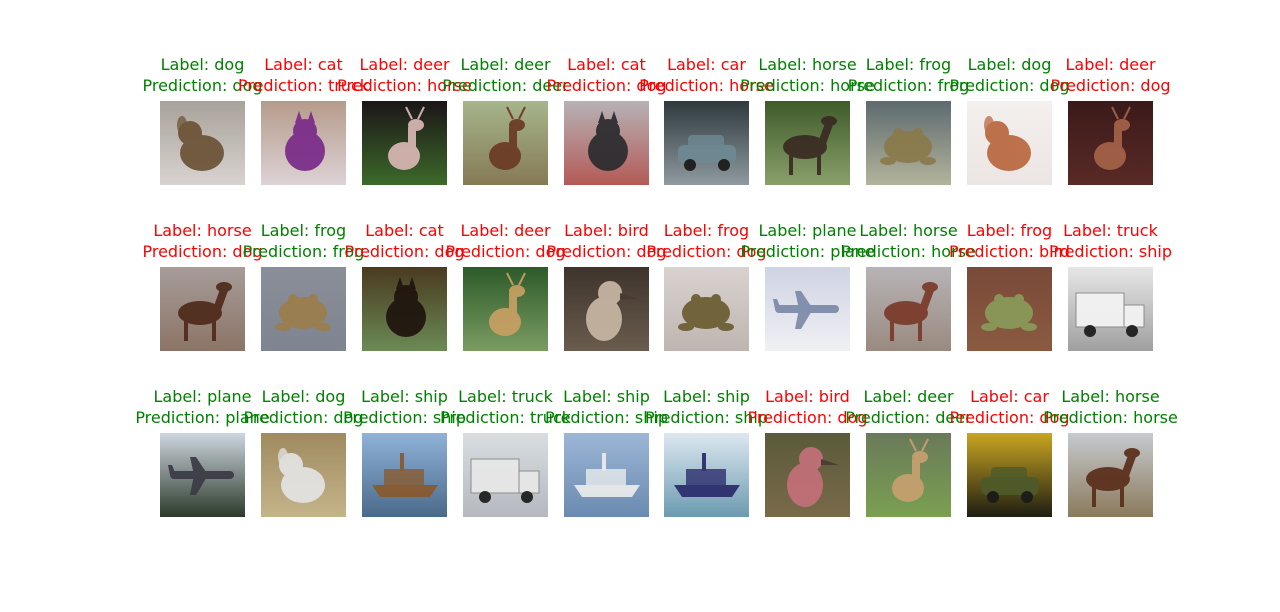  I want to click on ship-image-thumbnail, so click(606, 475).